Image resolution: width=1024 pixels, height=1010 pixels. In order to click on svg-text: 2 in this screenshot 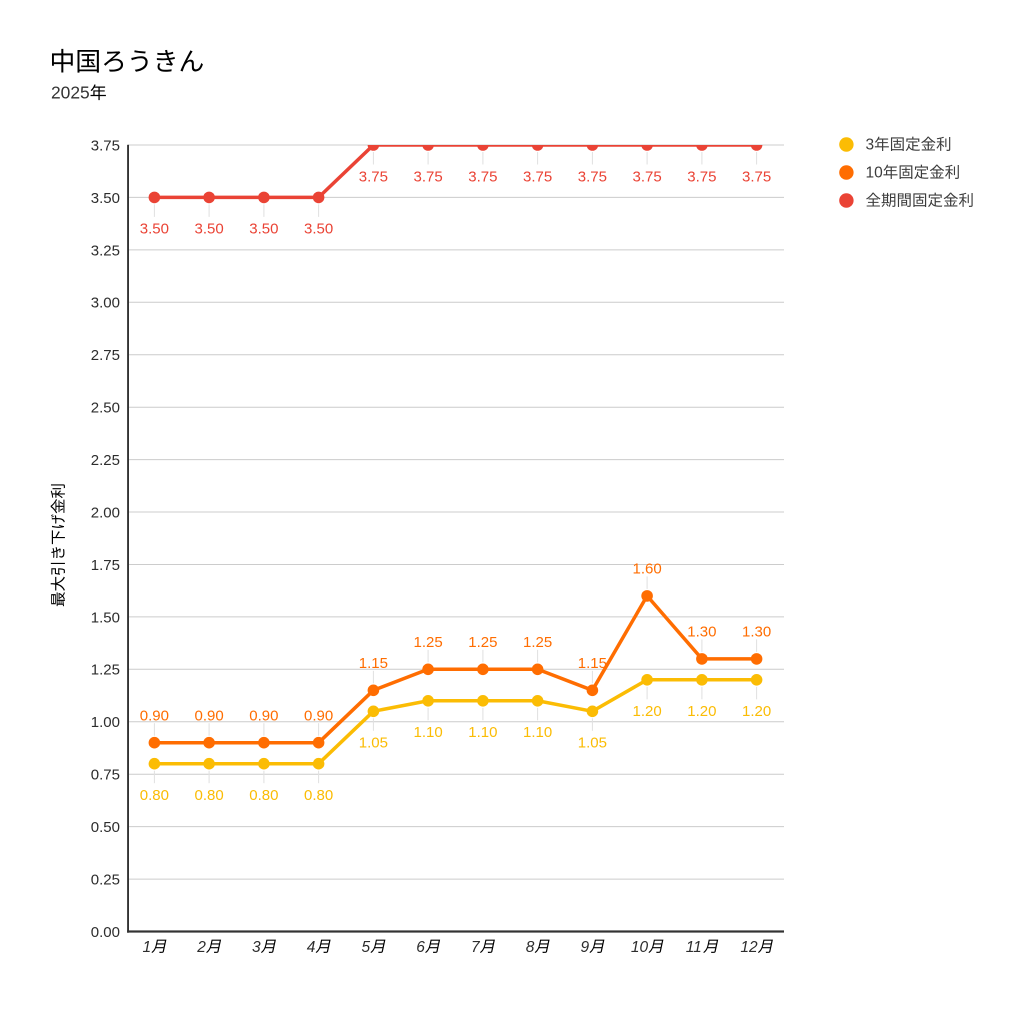, I will do `click(201, 947)`.